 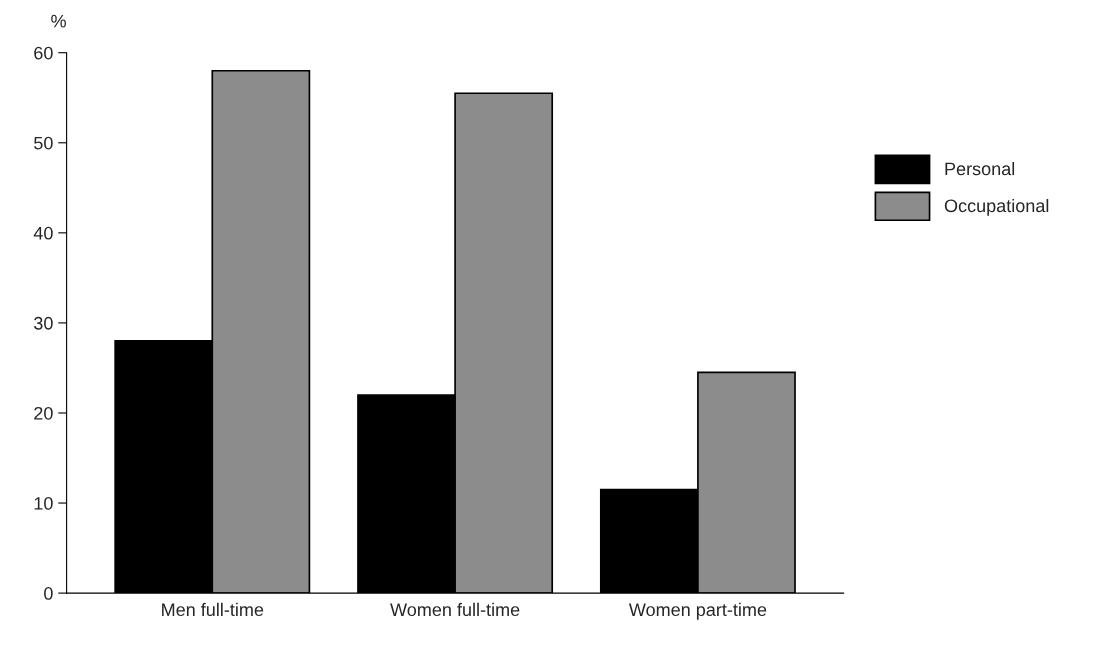 I want to click on y-tick-label: 40, so click(x=43, y=233).